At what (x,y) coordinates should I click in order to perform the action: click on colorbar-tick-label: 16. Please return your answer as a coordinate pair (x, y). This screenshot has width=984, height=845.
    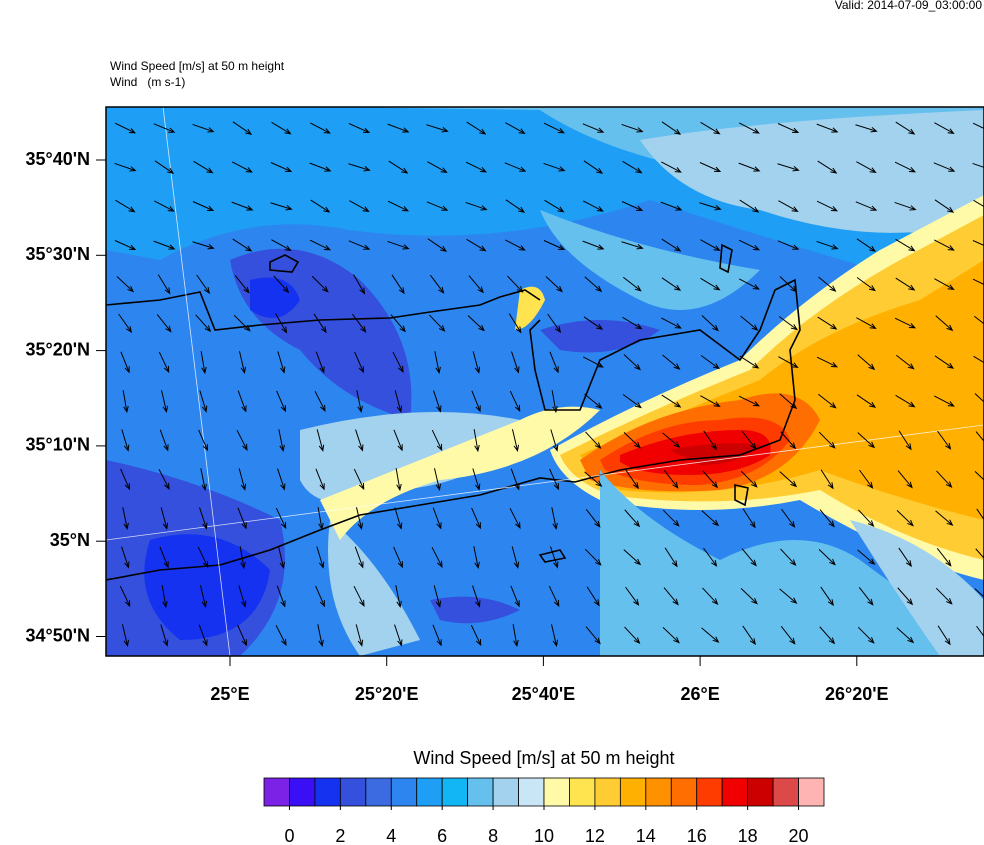
    Looking at the image, I should click on (697, 835).